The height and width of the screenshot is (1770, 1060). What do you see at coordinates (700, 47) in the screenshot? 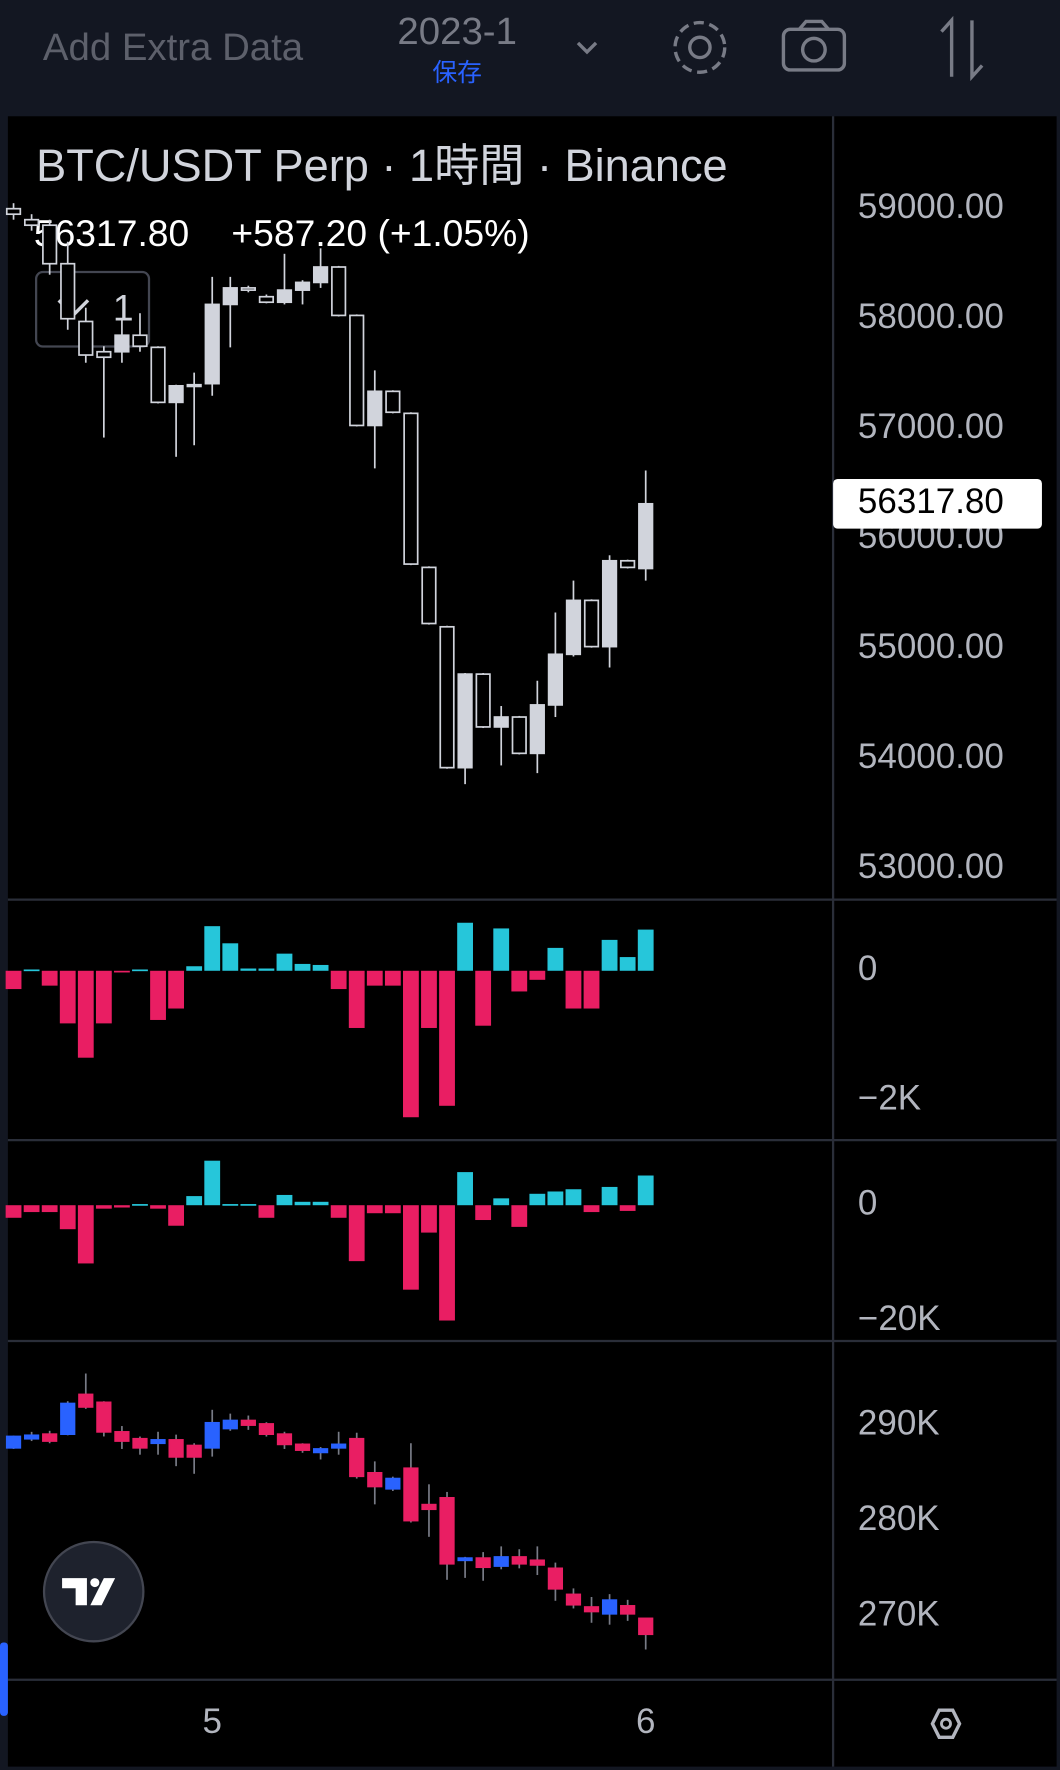
I see `settings-icon` at bounding box center [700, 47].